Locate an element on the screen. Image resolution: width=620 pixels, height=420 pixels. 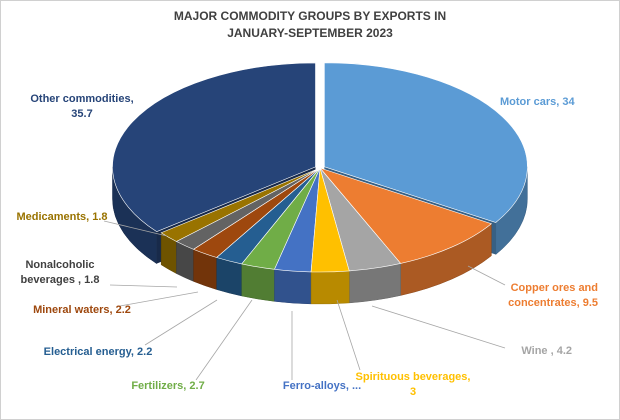
slice-top-motor-cars is located at coordinates (426, 142).